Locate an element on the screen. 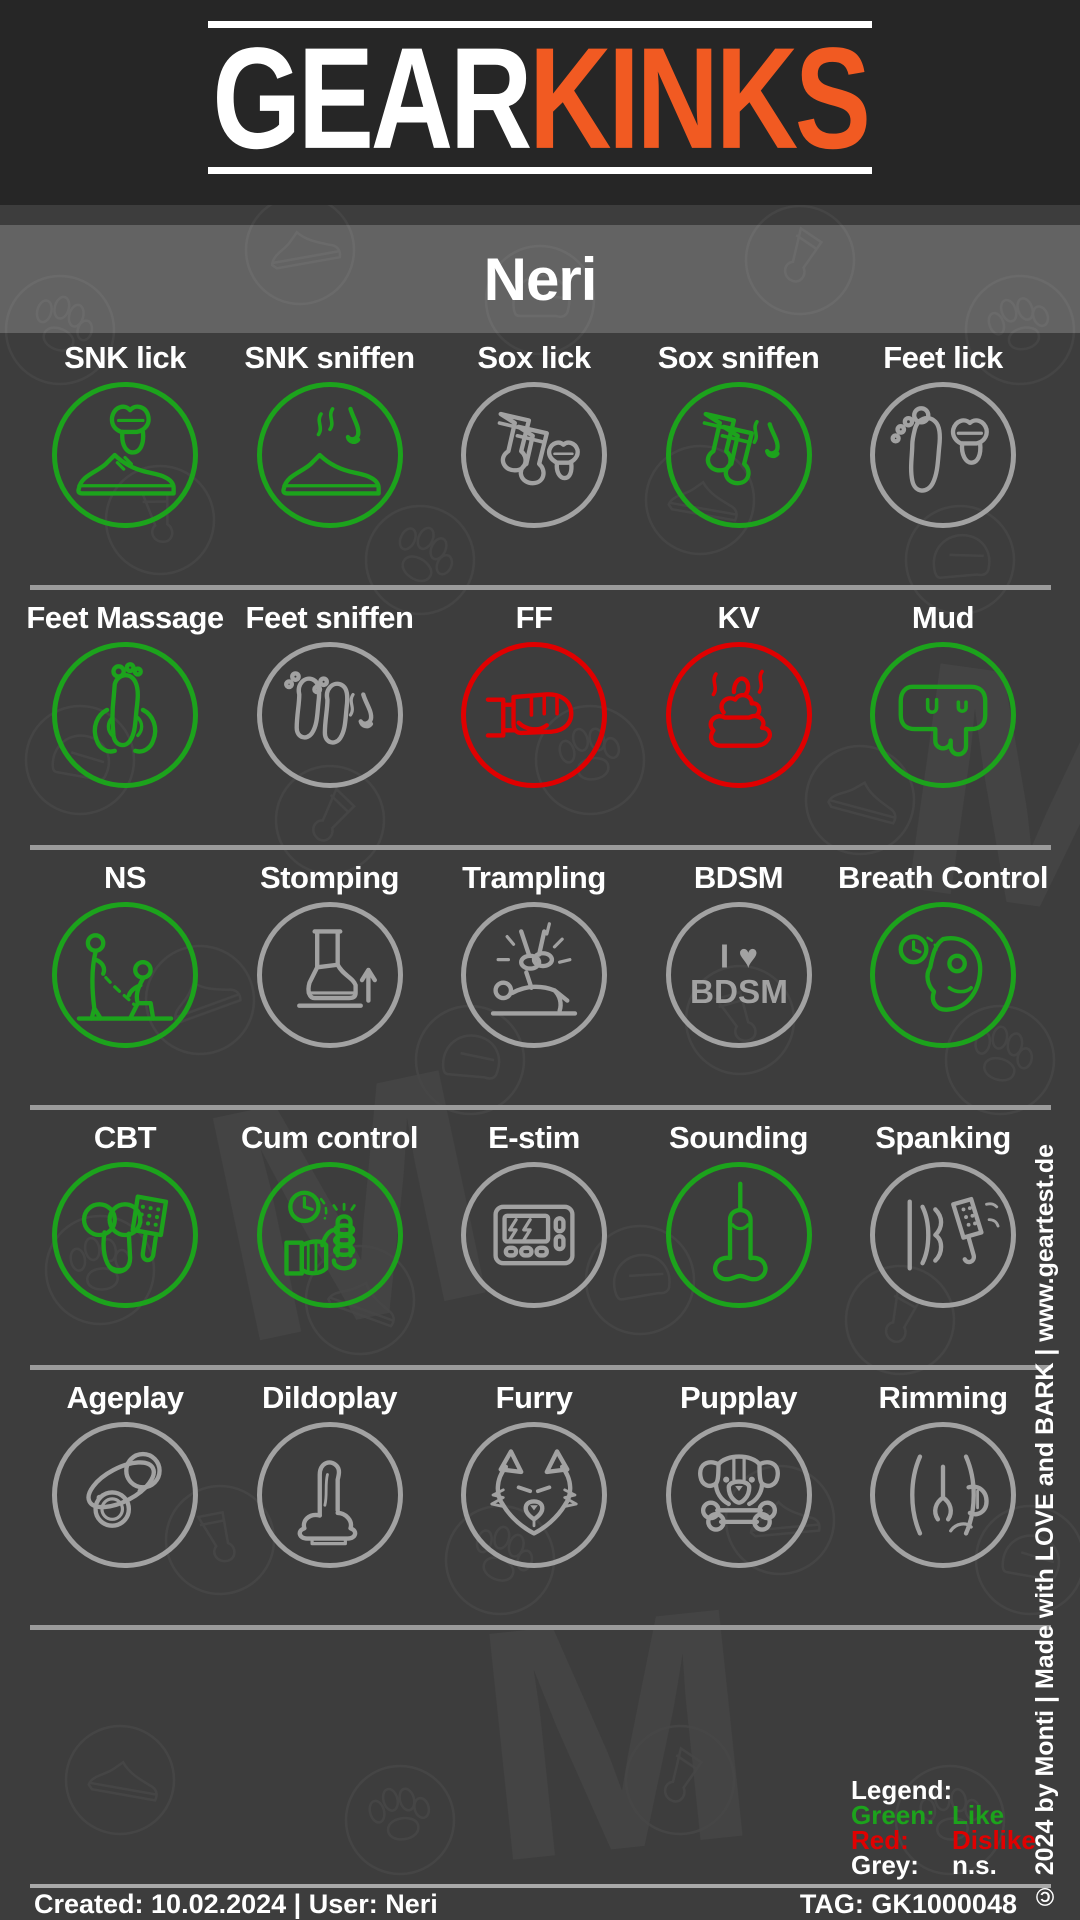 The image size is (1080, 1920). watersports-icon is located at coordinates (125, 975).